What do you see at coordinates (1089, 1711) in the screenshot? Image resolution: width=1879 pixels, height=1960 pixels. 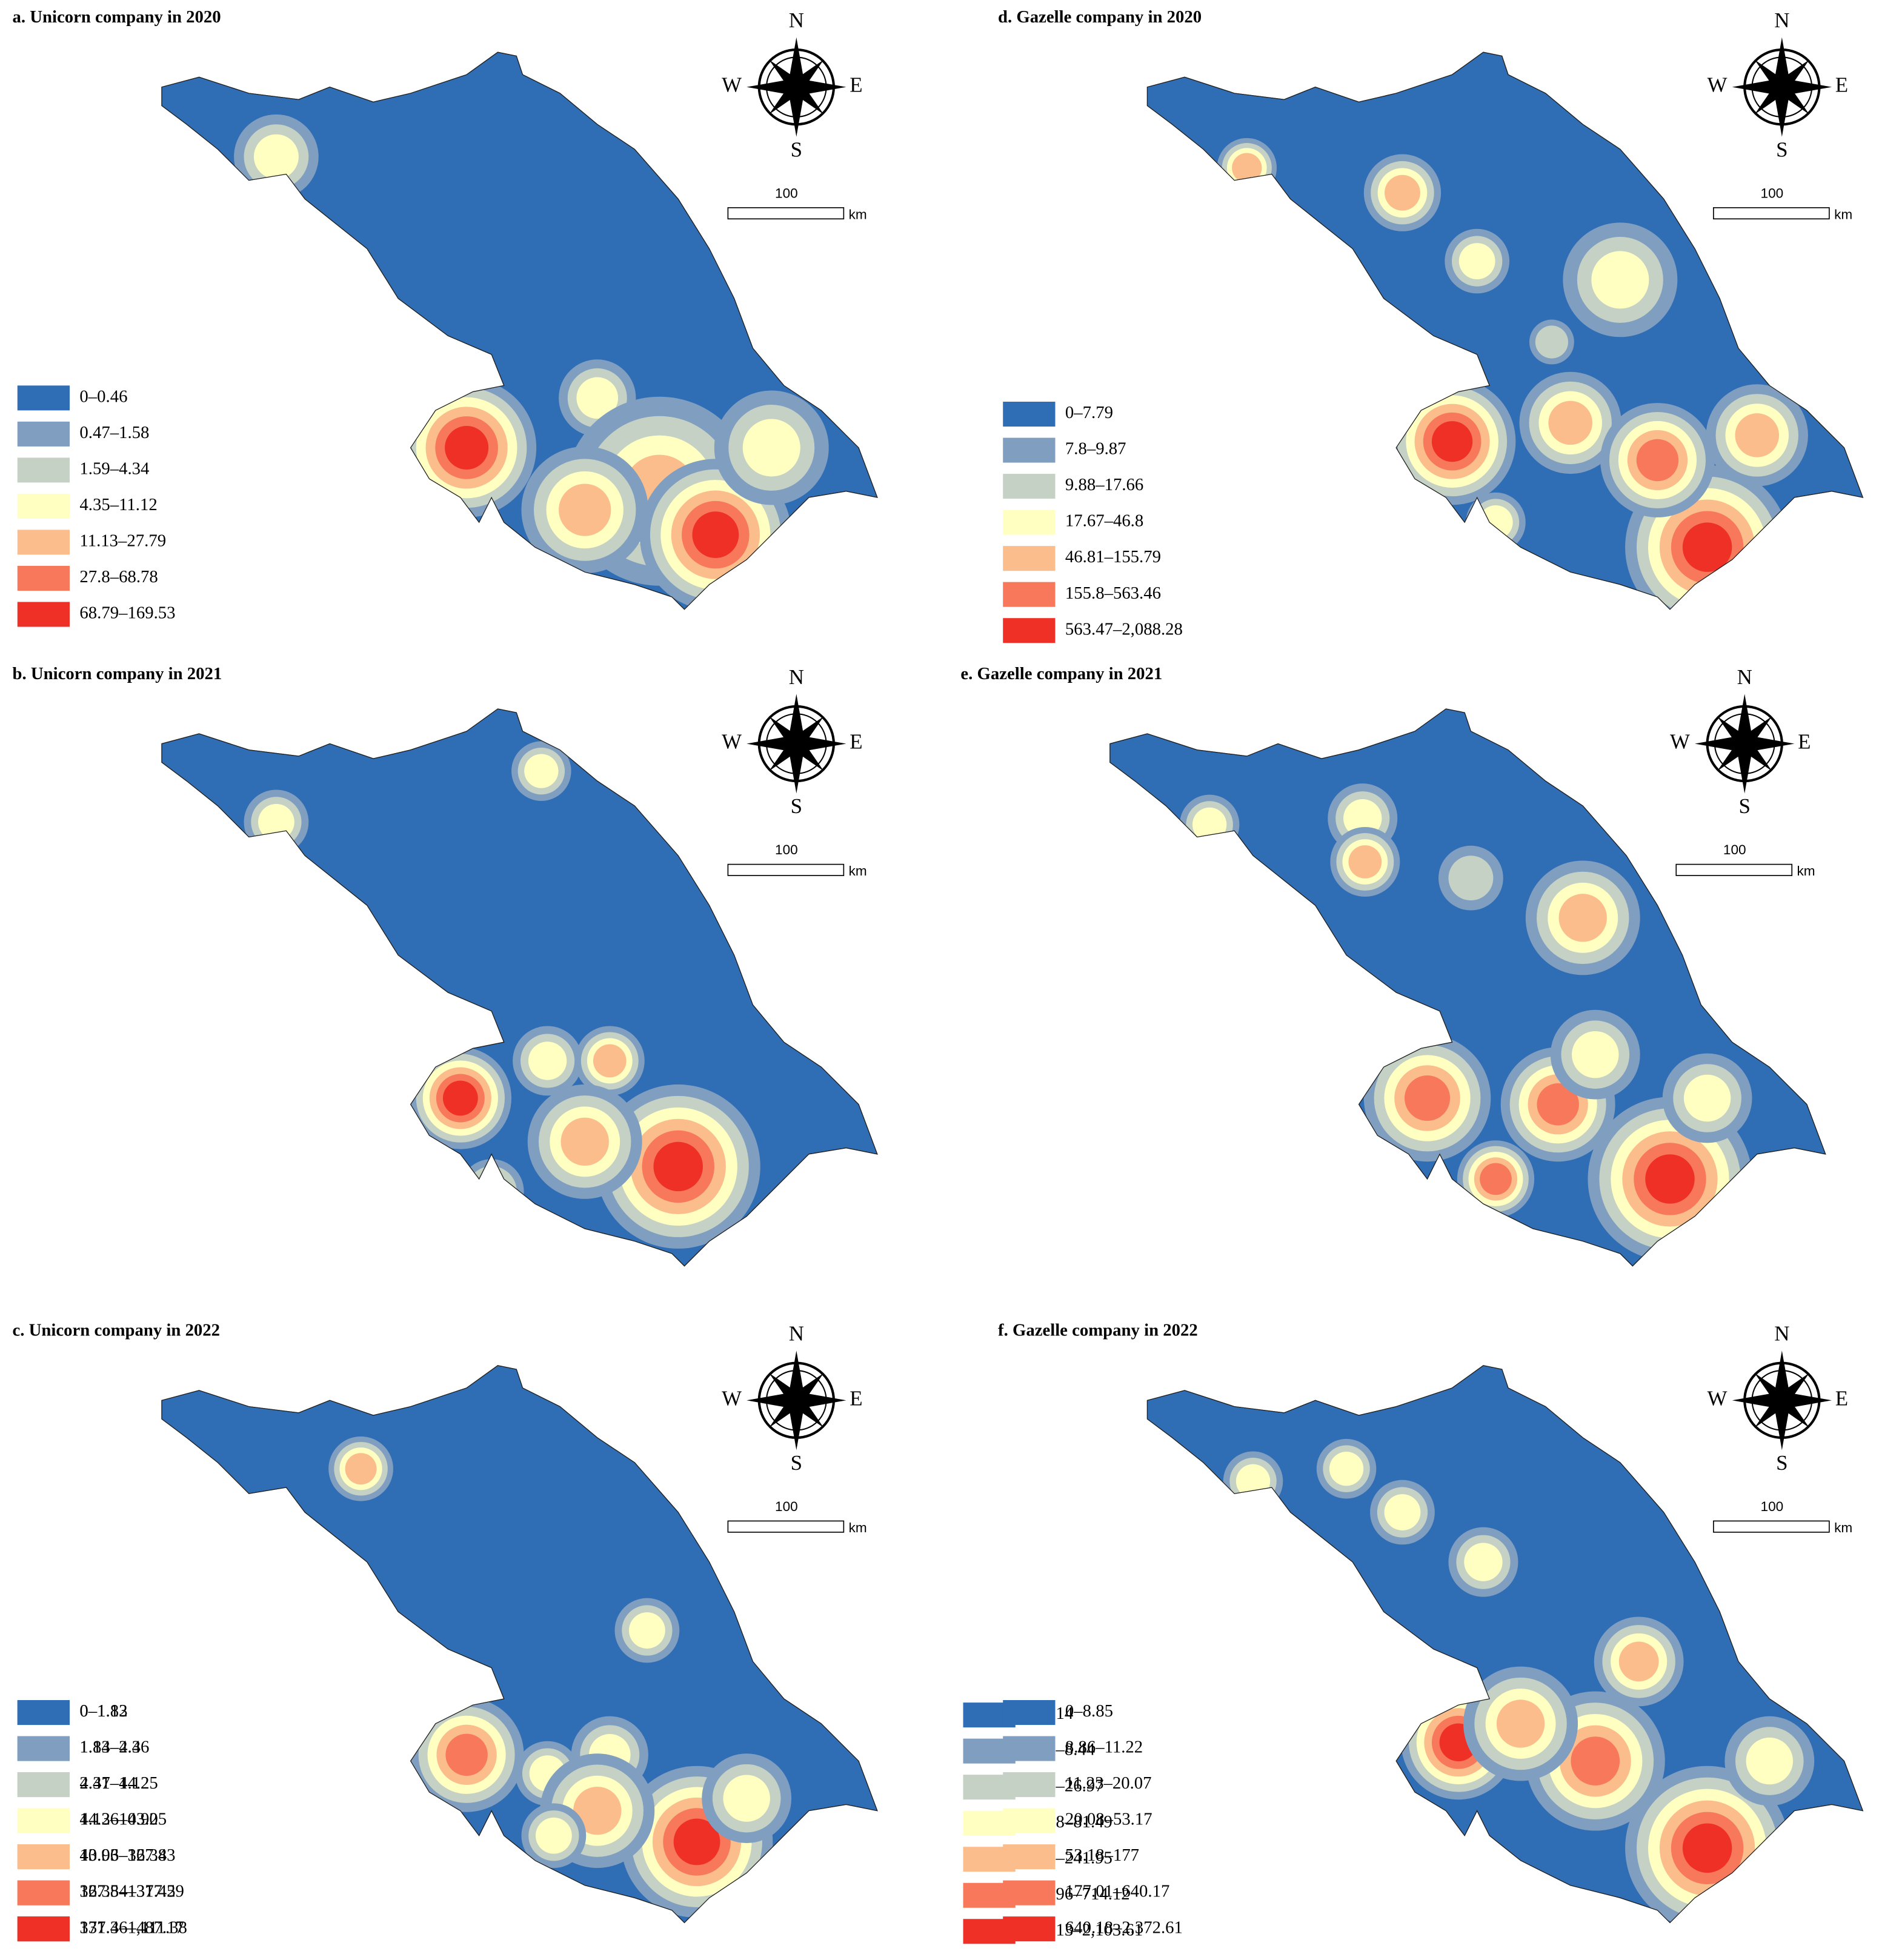 I see `legend-label: 0–8.85` at bounding box center [1089, 1711].